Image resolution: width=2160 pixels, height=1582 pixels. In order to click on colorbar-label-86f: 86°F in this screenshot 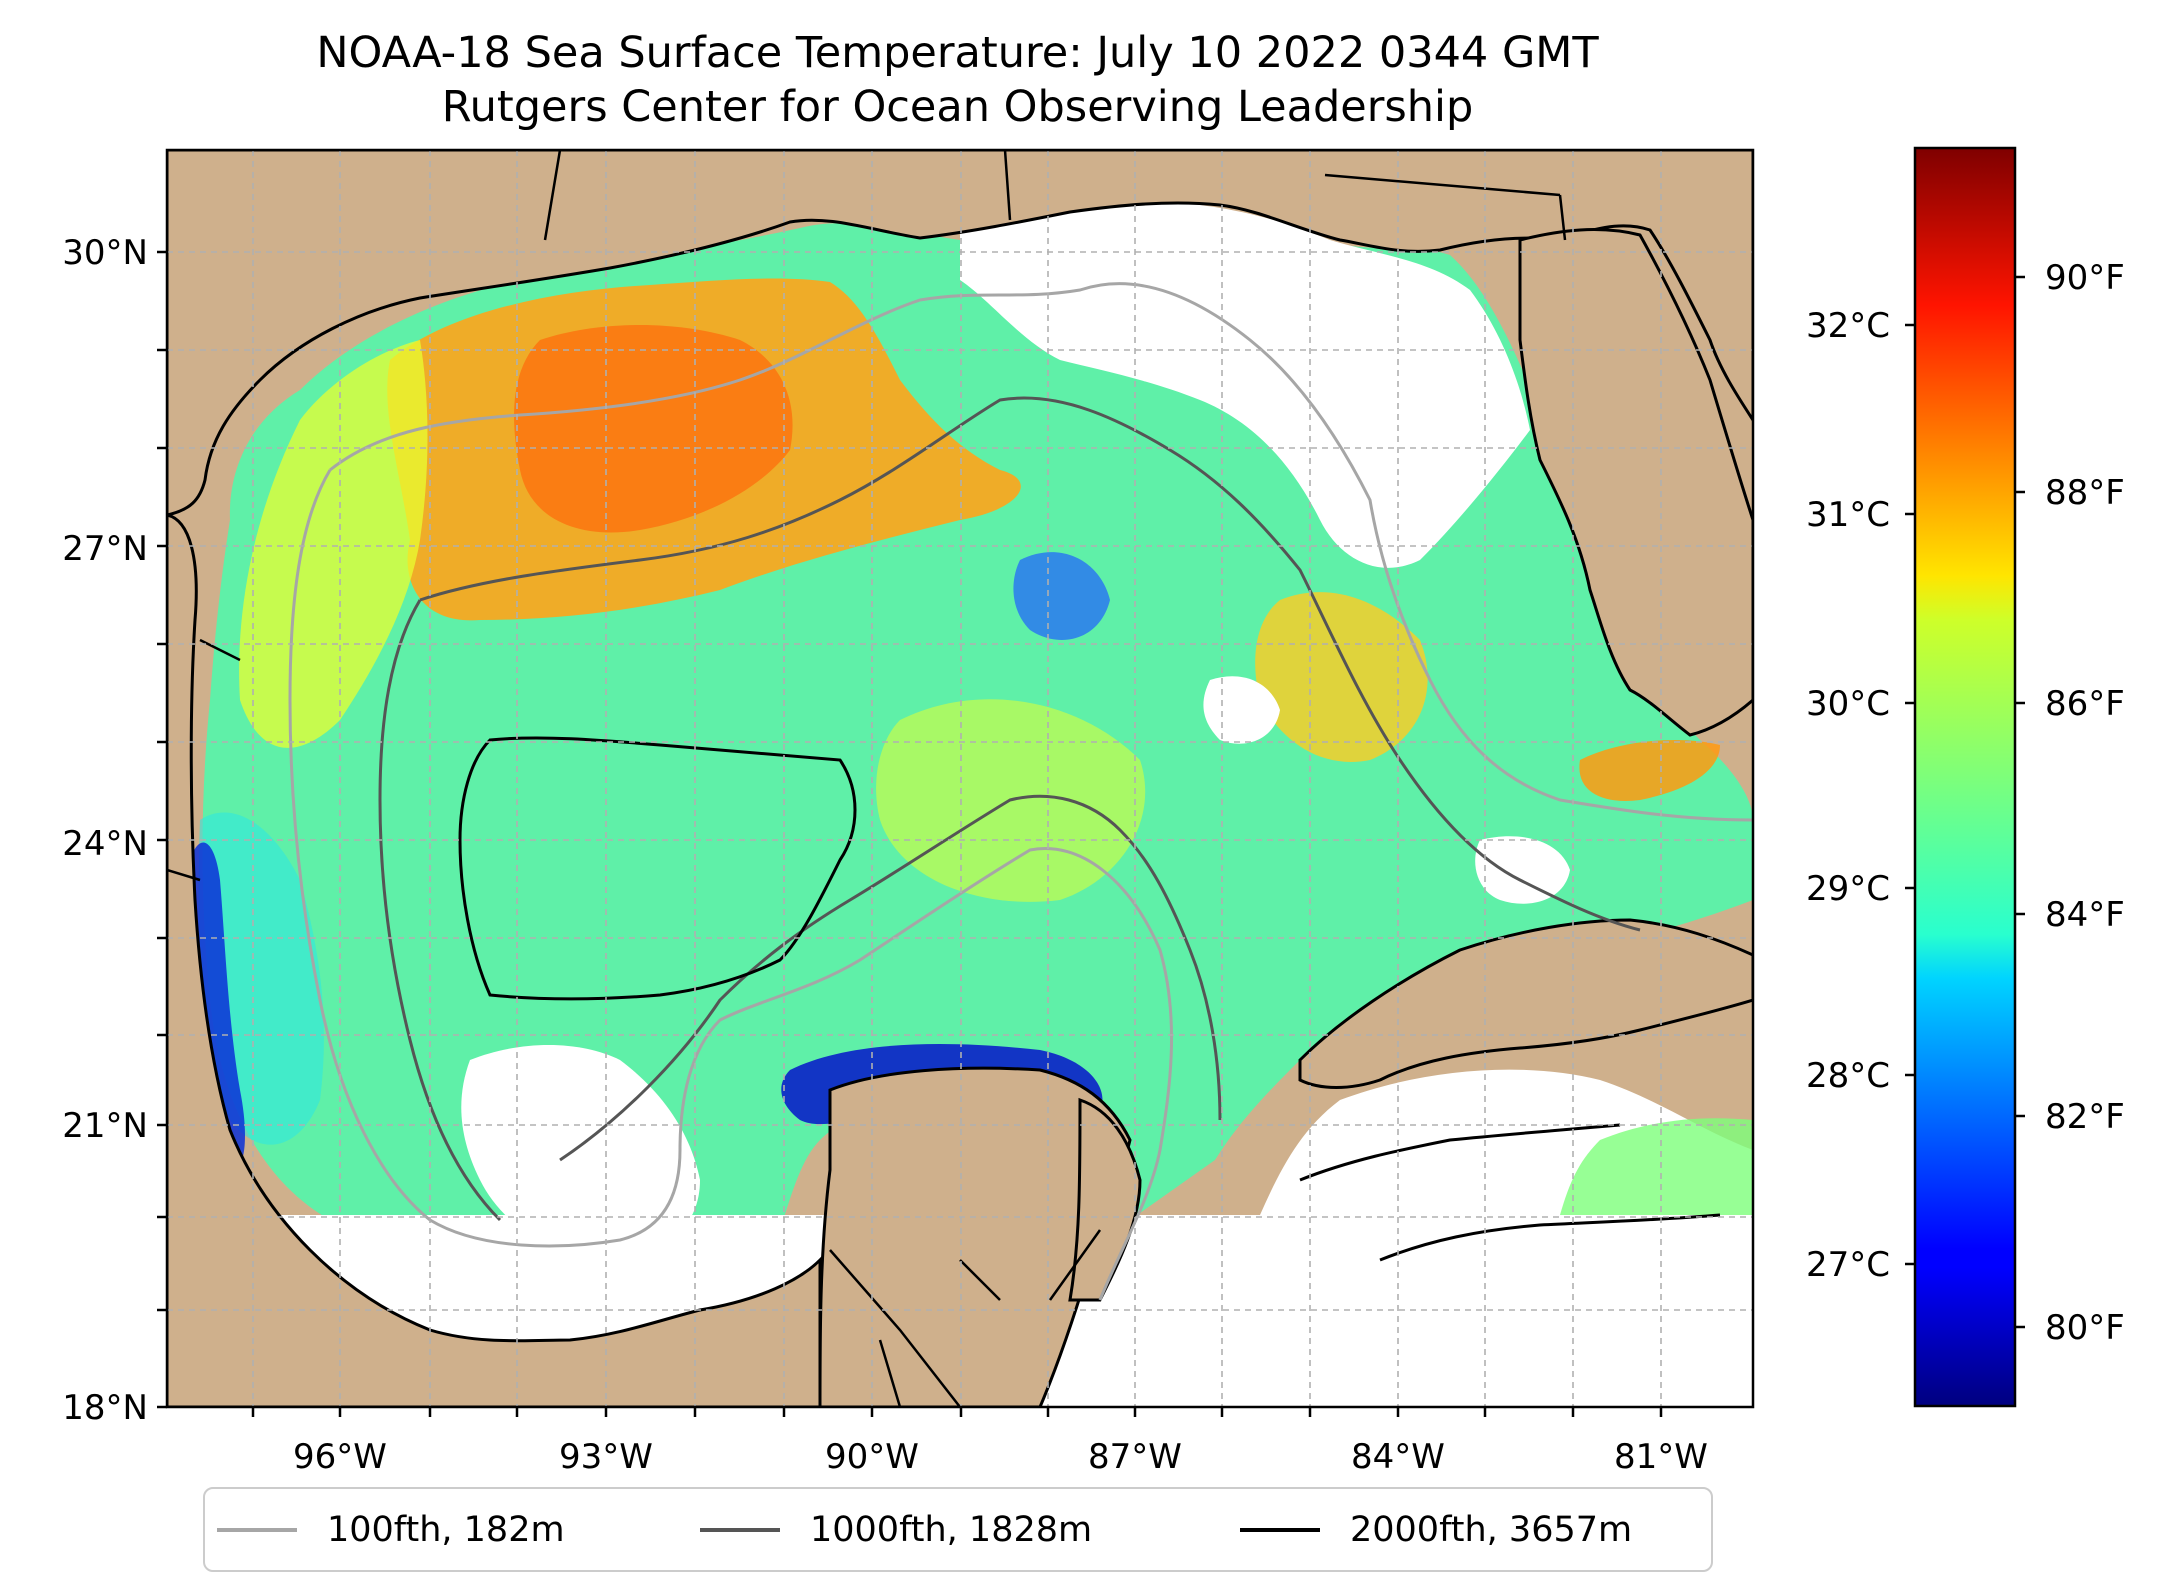, I will do `click(2085, 704)`.